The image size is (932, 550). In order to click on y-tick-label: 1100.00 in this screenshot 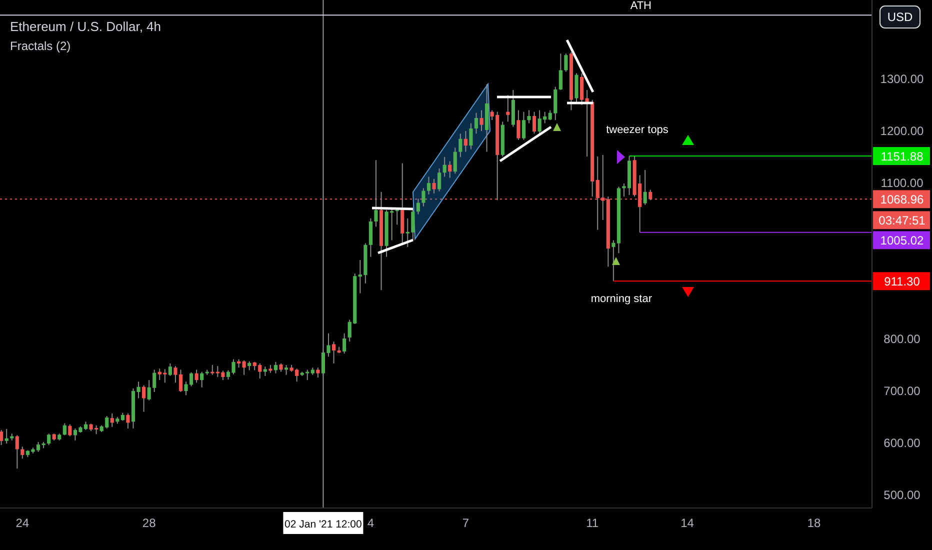, I will do `click(902, 183)`.